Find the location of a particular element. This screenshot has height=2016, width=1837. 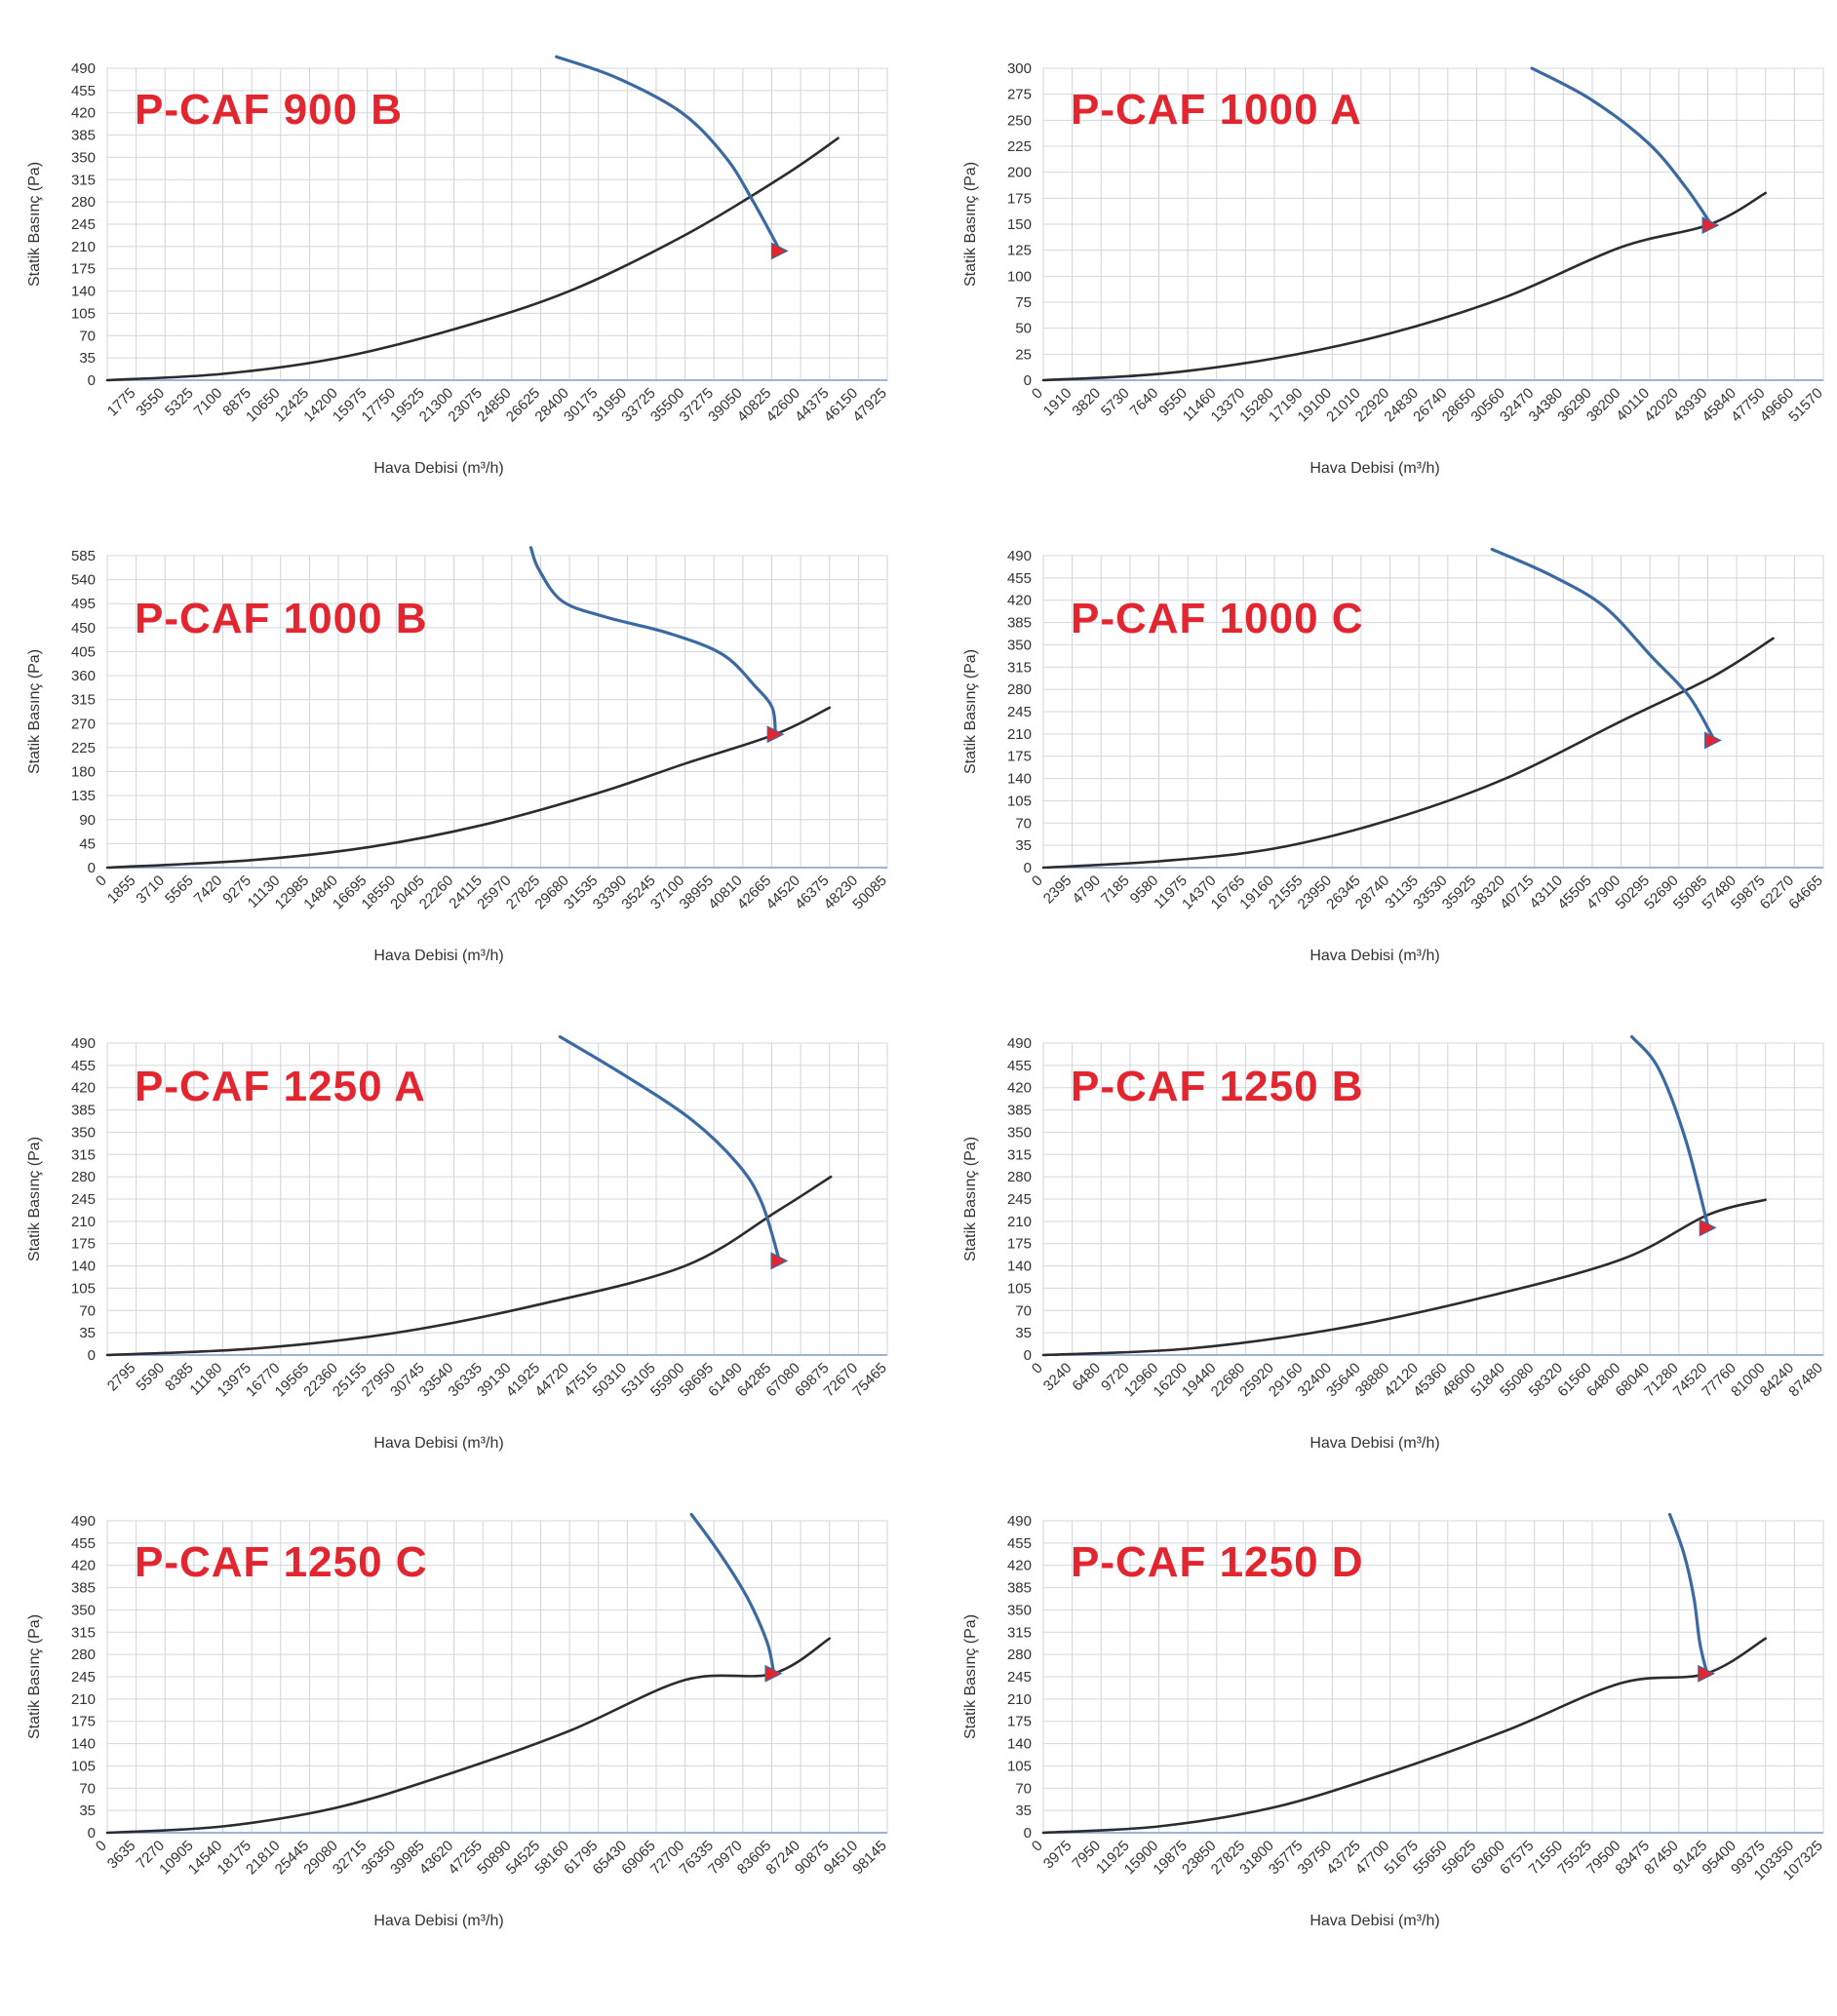

y-tick-label: 300 is located at coordinates (1019, 68).